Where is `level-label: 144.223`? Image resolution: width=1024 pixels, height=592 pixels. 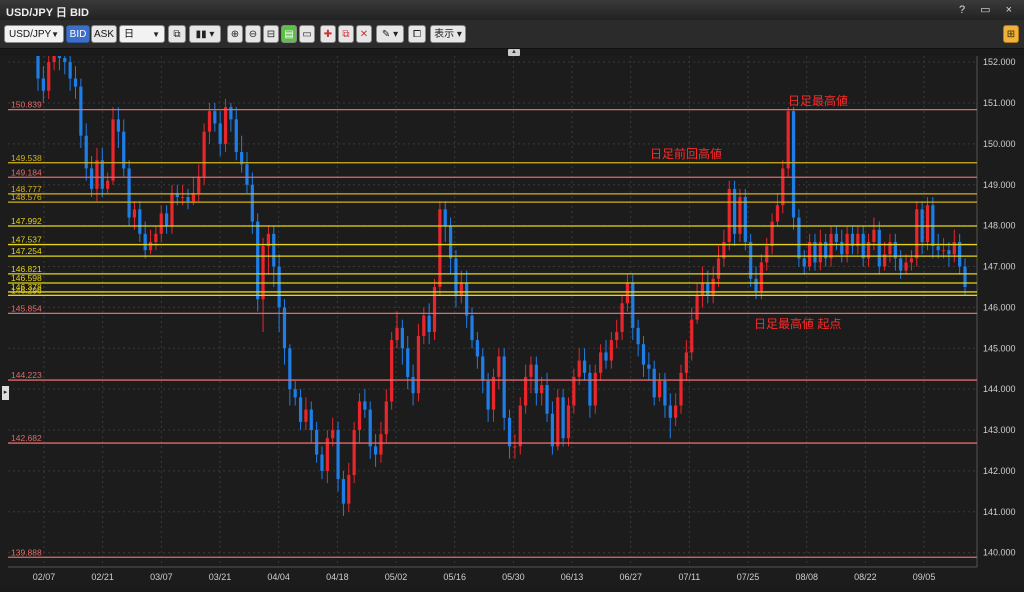
level-label: 144.223 is located at coordinates (26, 375).